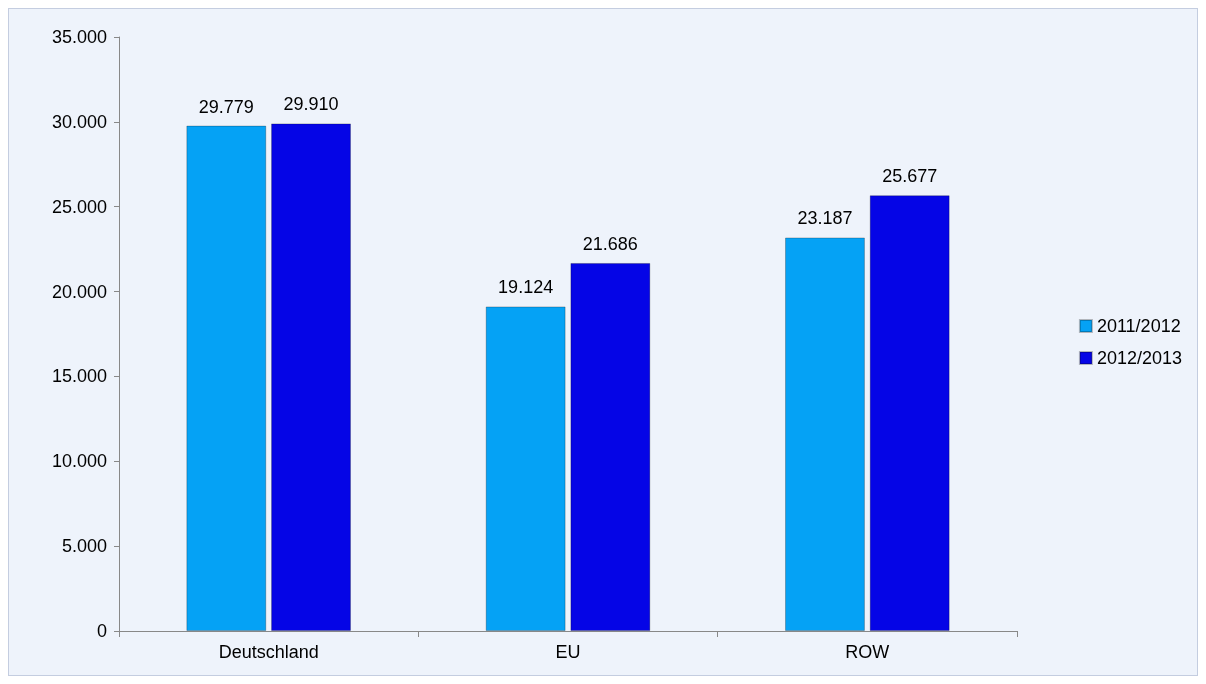 This screenshot has height=684, width=1206. What do you see at coordinates (910, 176) in the screenshot?
I see `data-label: 25.677` at bounding box center [910, 176].